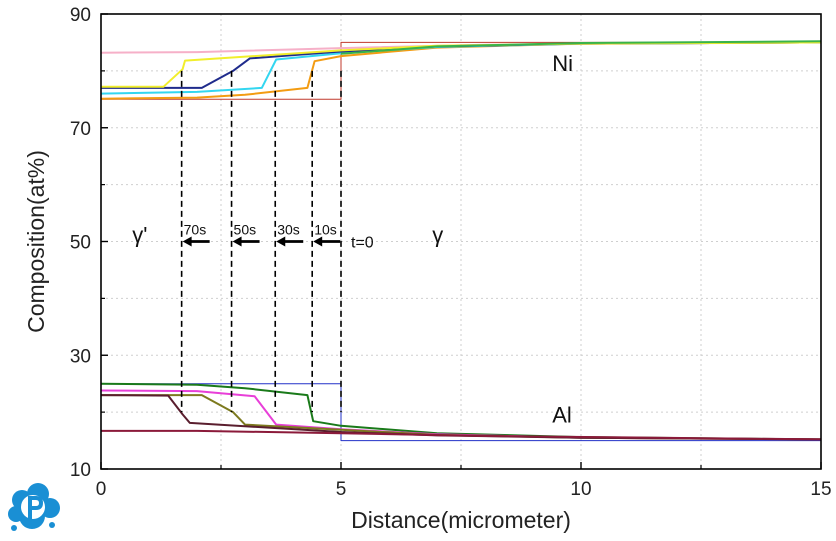  Describe the element at coordinates (80, 470) in the screenshot. I see `y-tick-label: 10` at that location.